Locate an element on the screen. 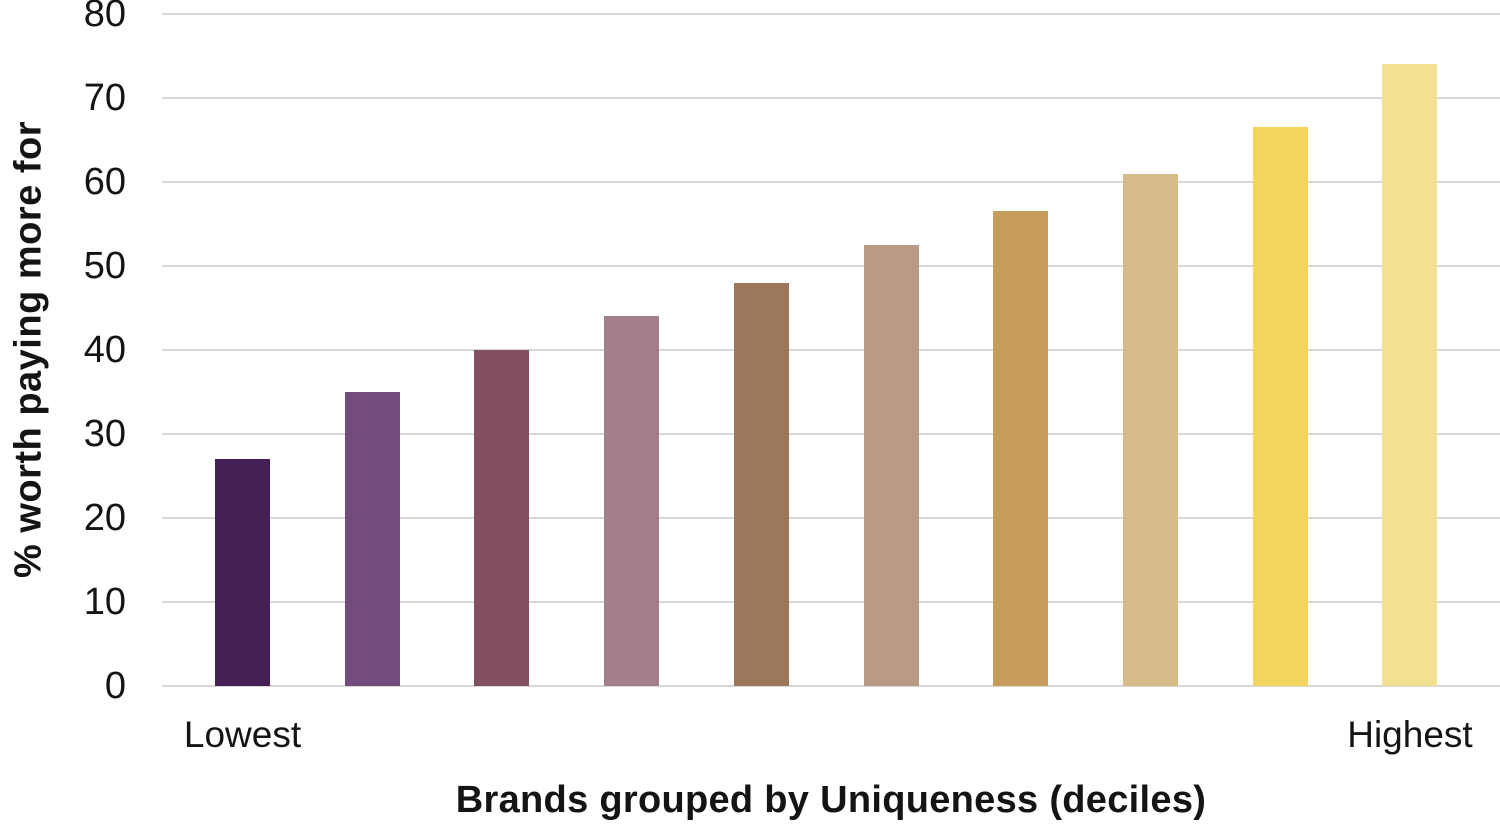 This screenshot has height=827, width=1500. y-tick-label-40: 40 is located at coordinates (104, 350).